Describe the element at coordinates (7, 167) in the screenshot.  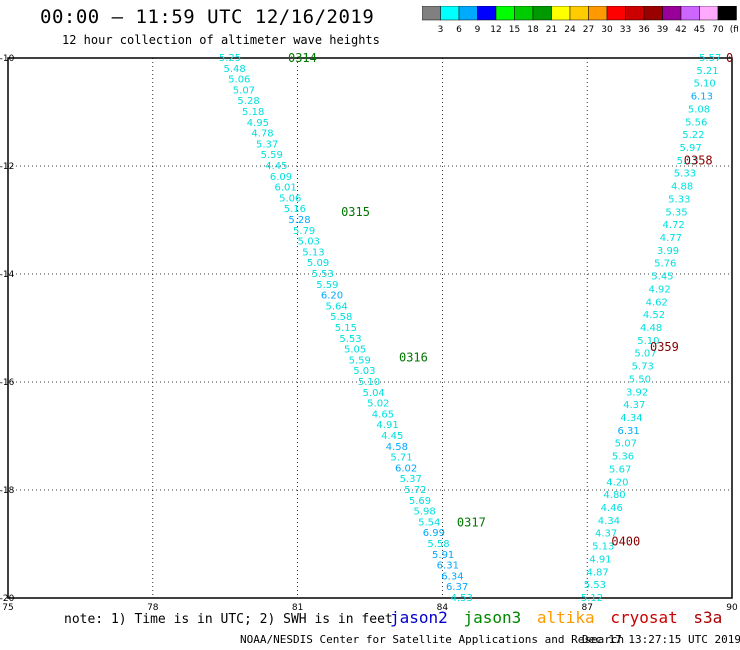
I see `y-tick-label: -12` at that location.